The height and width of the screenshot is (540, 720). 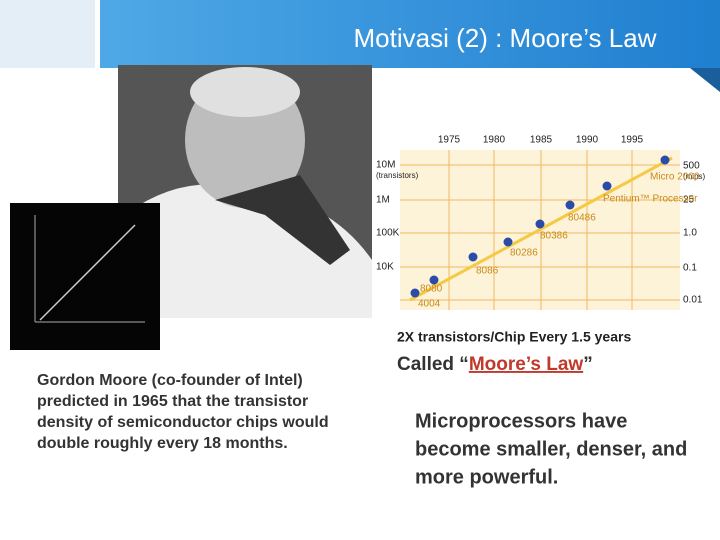 I want to click on chip-label: 8086, so click(x=487, y=271).